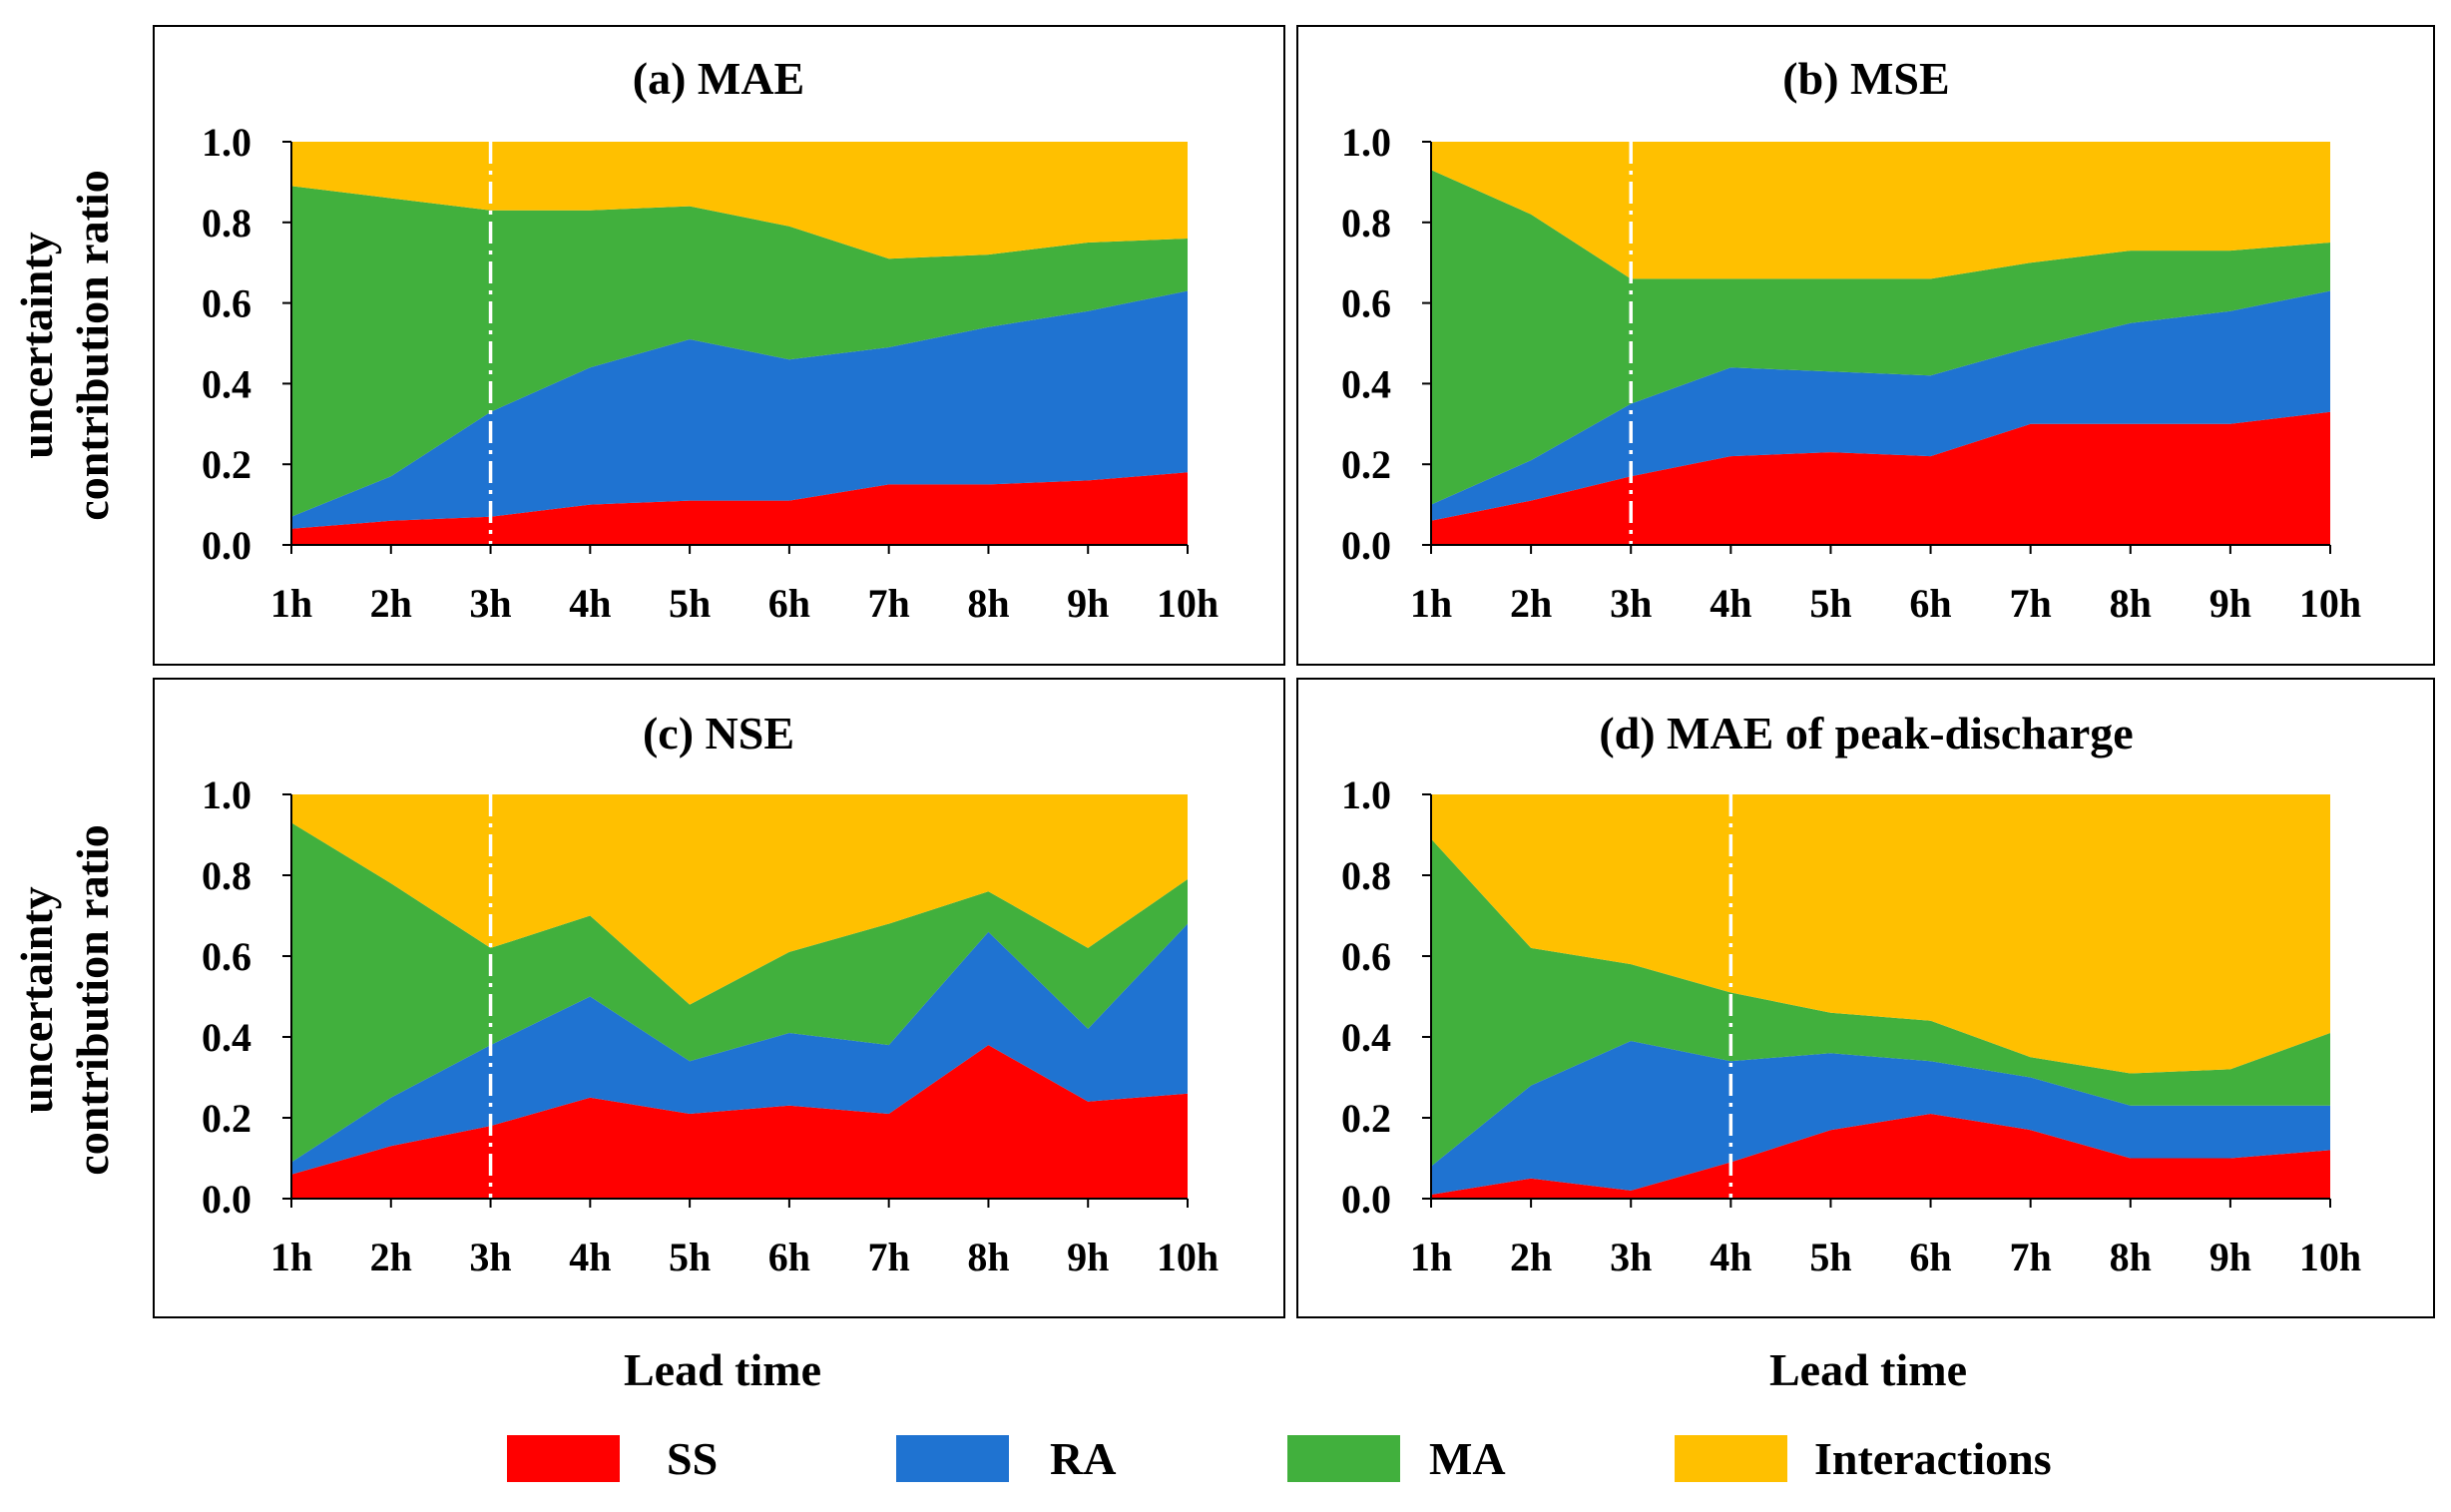  What do you see at coordinates (1366, 303) in the screenshot?
I see `panel-b-y-tick-label: 0.6` at bounding box center [1366, 303].